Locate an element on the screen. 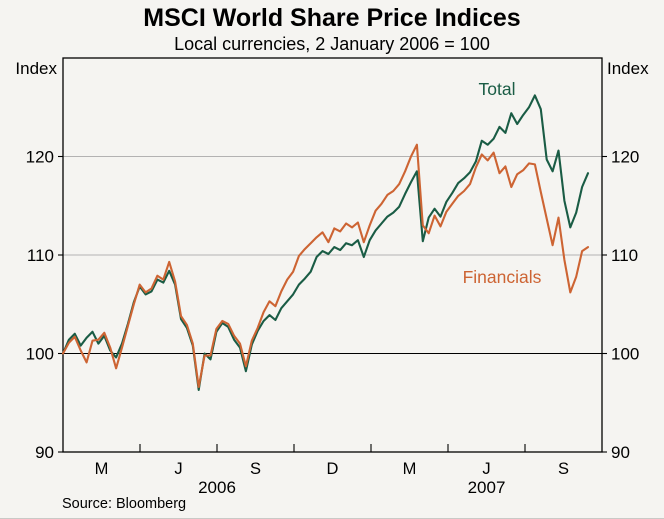 The image size is (664, 519). y-axis-label-right: 120 is located at coordinates (625, 157).